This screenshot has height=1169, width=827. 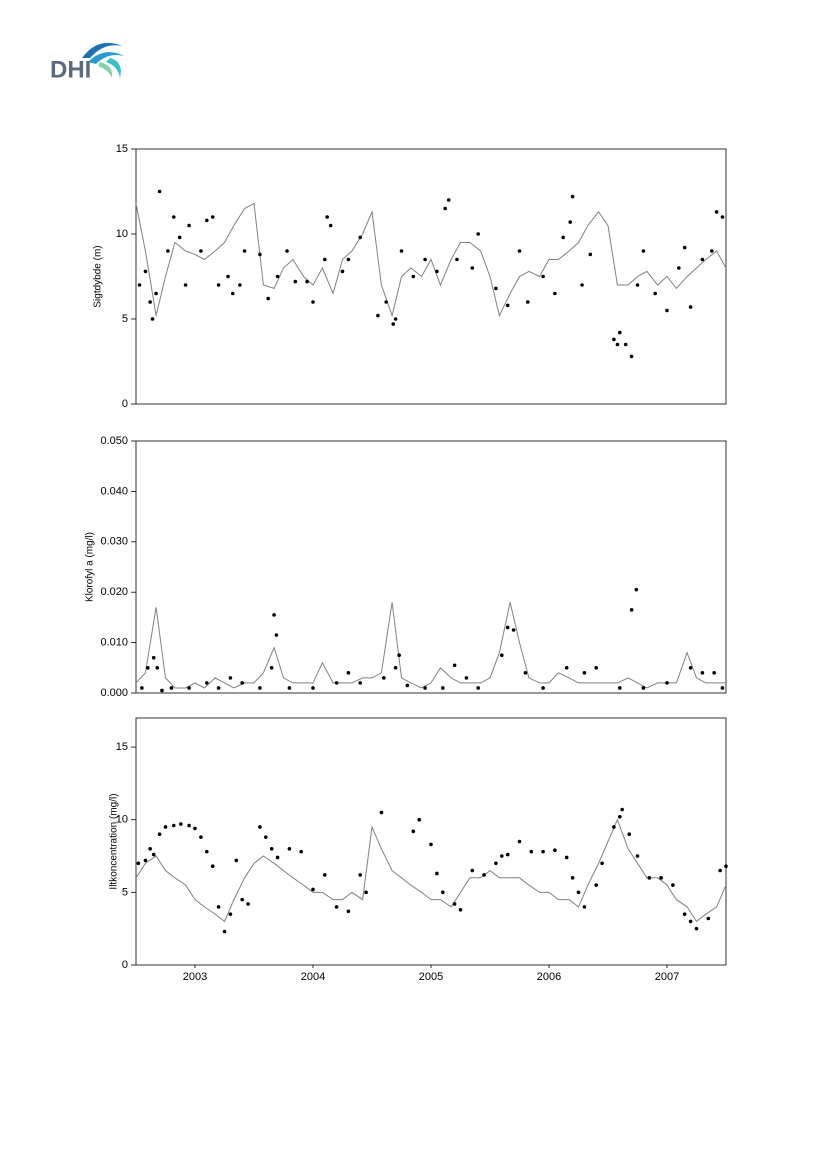 I want to click on logo: DHI, so click(x=87, y=62).